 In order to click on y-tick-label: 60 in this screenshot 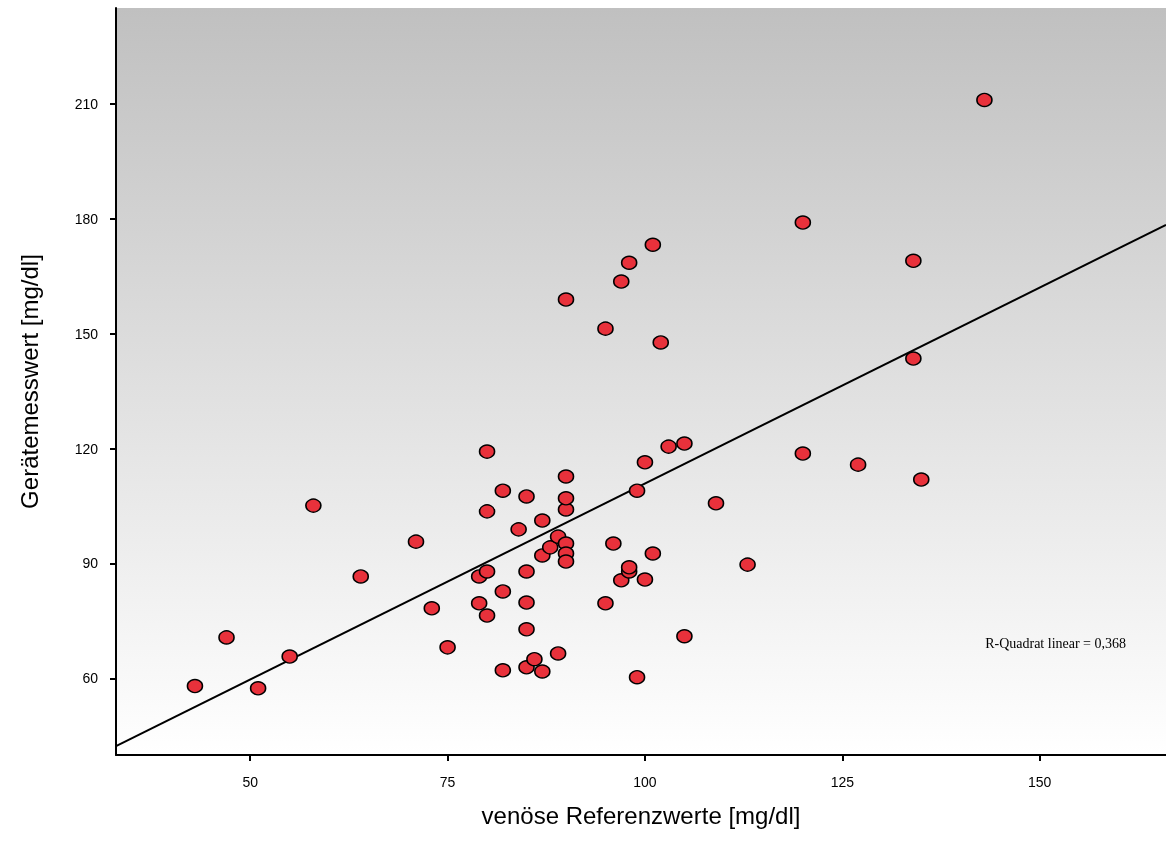, I will do `click(90, 678)`.